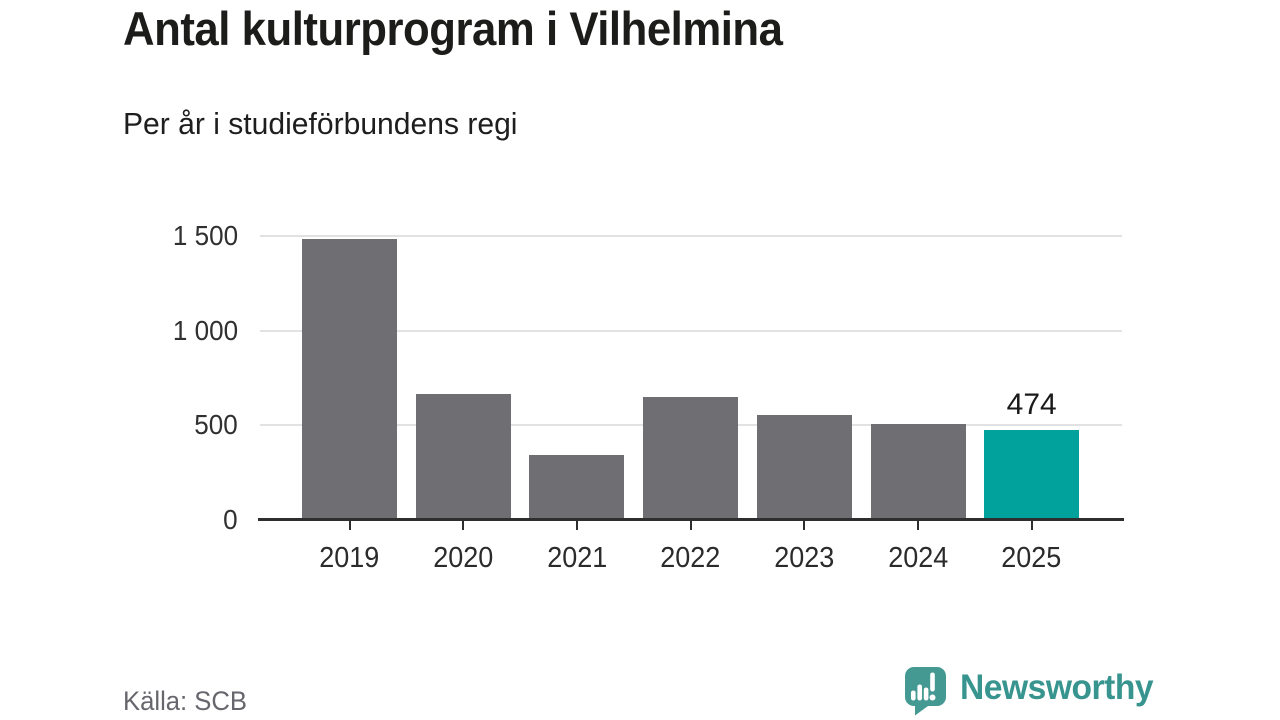 The height and width of the screenshot is (720, 1280). Describe the element at coordinates (918, 472) in the screenshot. I see `bar-2024` at that location.